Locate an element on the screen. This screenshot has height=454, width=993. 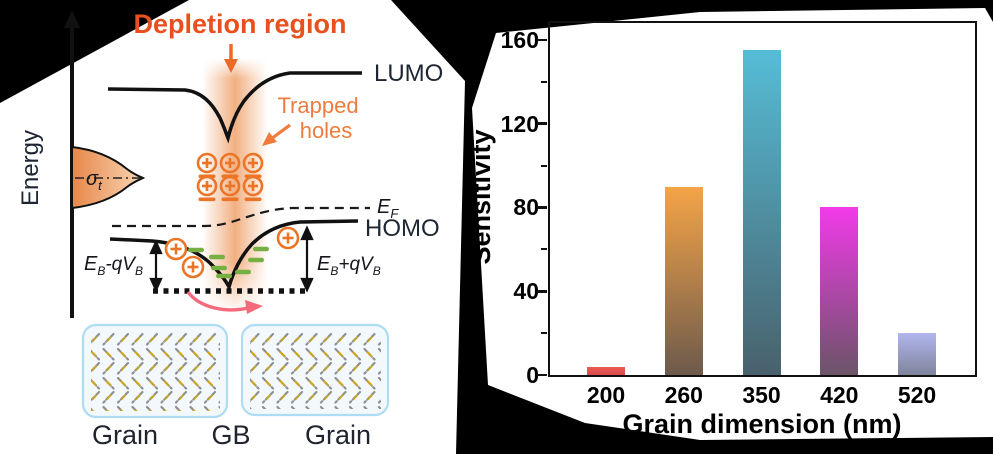
grain-left-label: Grain is located at coordinates (125, 435).